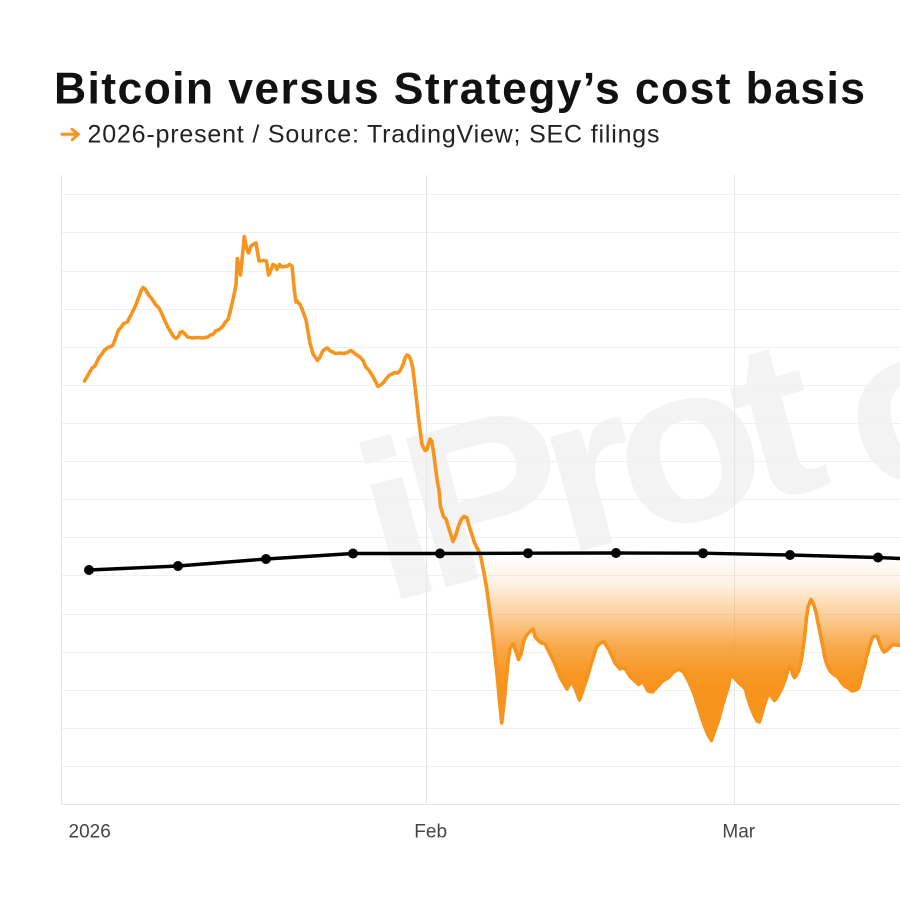 This screenshot has height=900, width=900. Describe the element at coordinates (459, 89) in the screenshot. I see `svg-text:Bitcoin versus Strategy’s cost: Bitcoin versus Strategy’s cost basis` at that location.